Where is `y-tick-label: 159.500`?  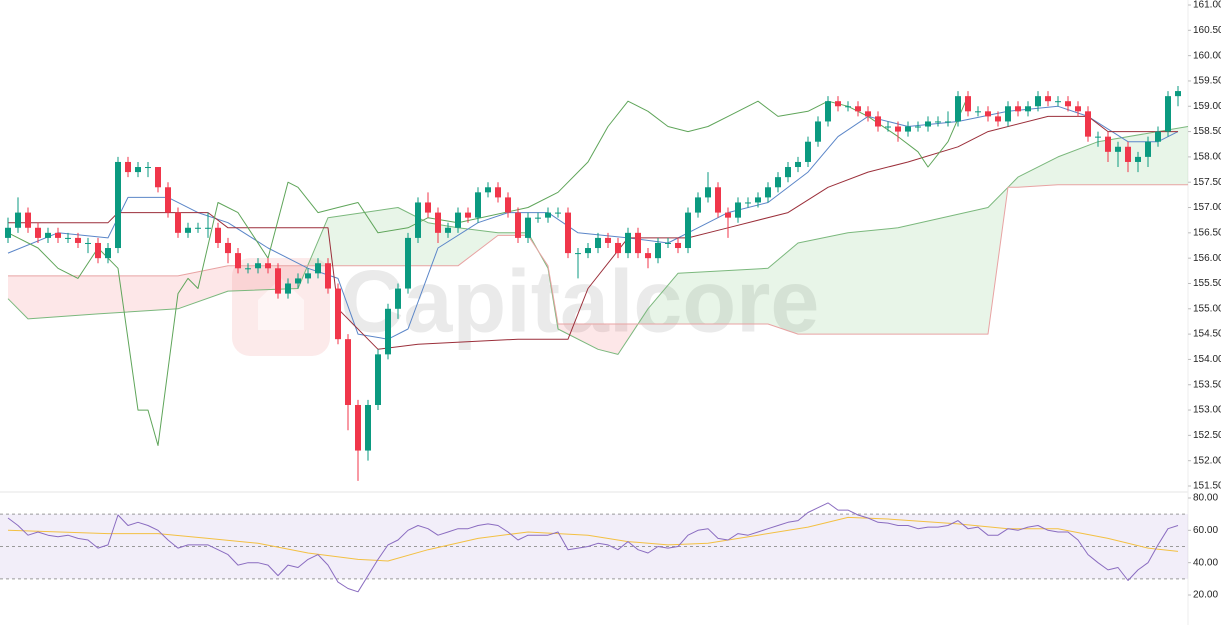
y-tick-label: 159.500 is located at coordinates (1207, 81).